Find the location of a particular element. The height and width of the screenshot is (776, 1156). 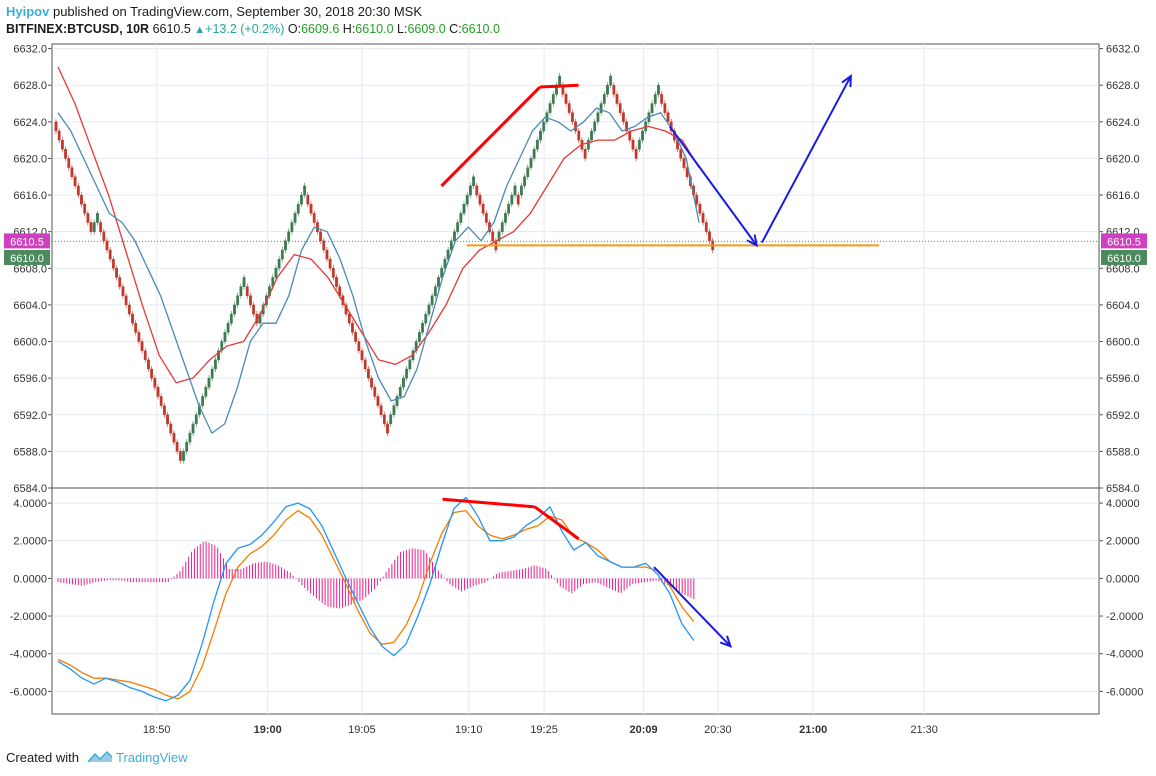

close-label: C: is located at coordinates (455, 29).